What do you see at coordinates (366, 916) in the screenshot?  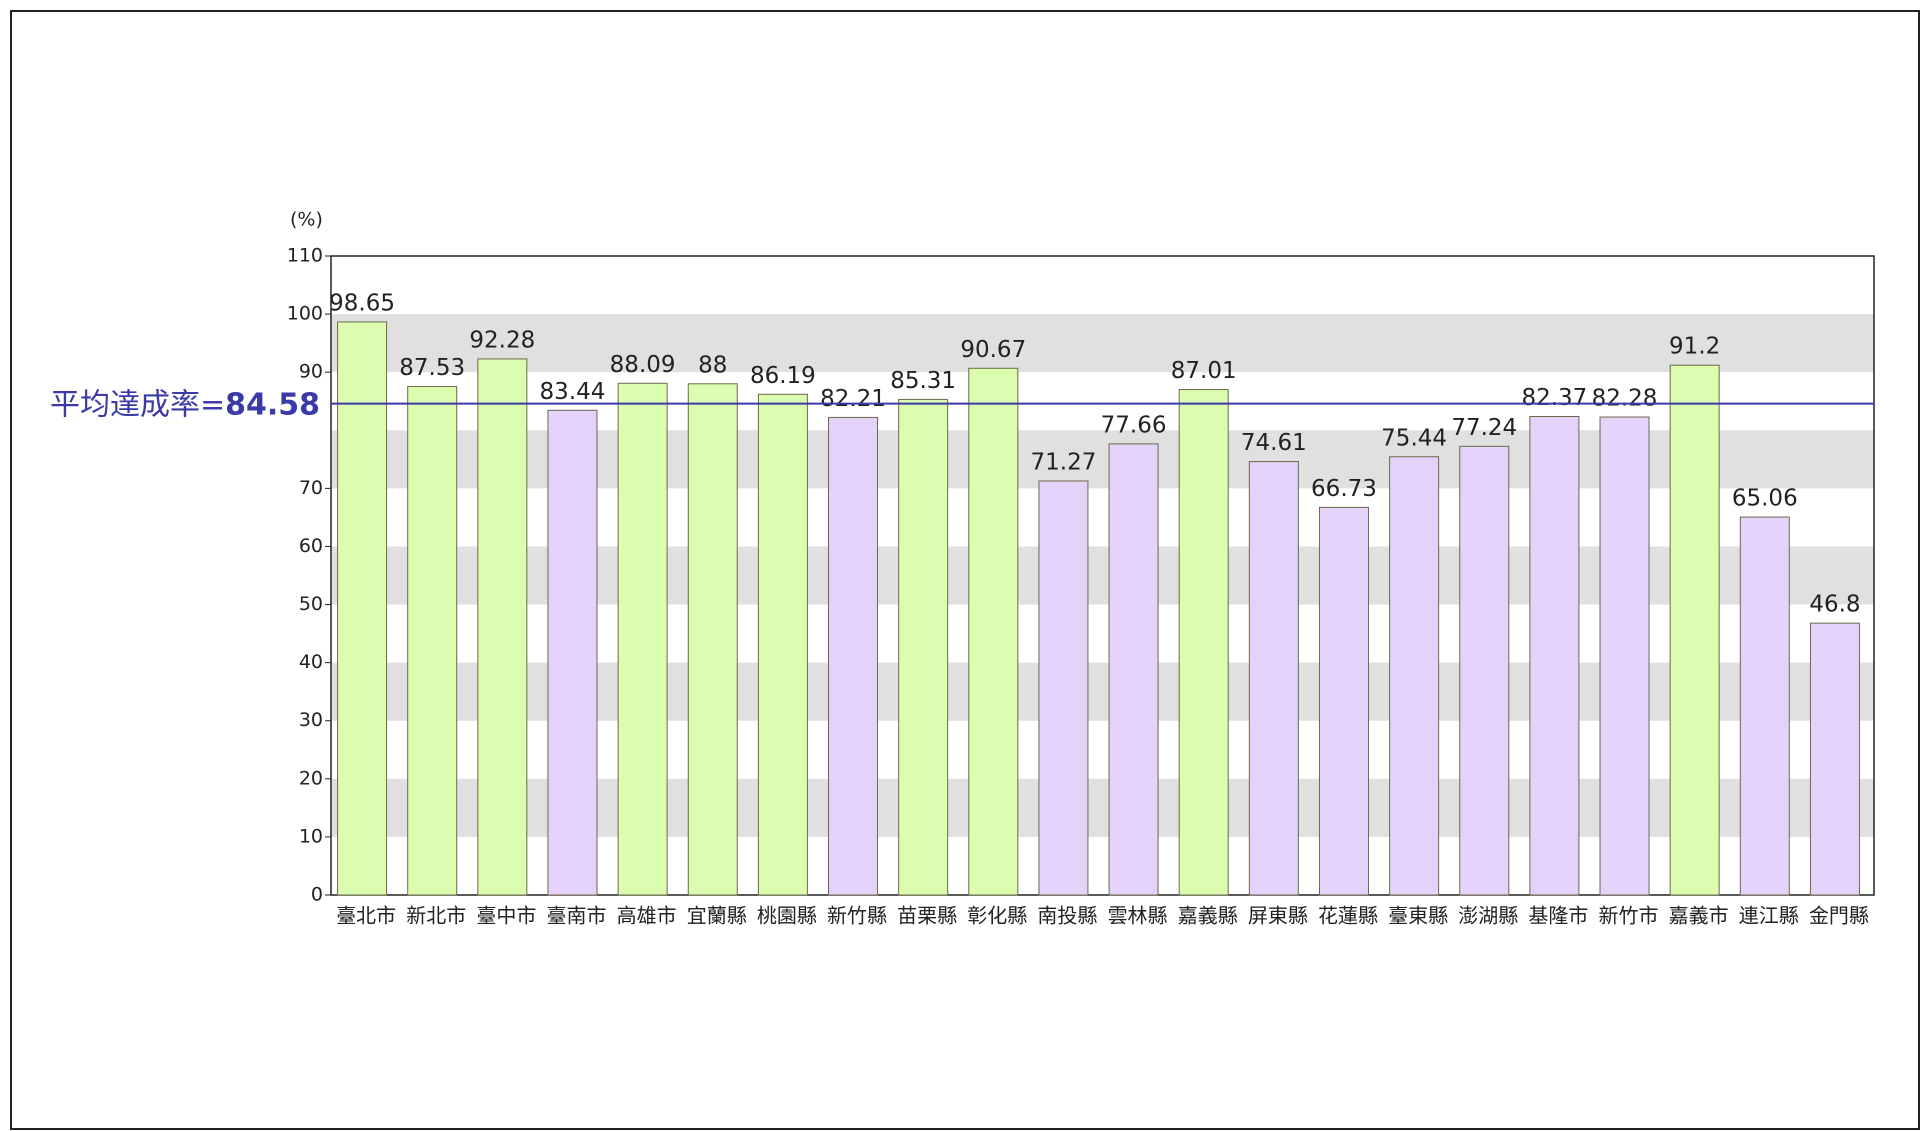 I see `x-tick-label: 臺北市` at bounding box center [366, 916].